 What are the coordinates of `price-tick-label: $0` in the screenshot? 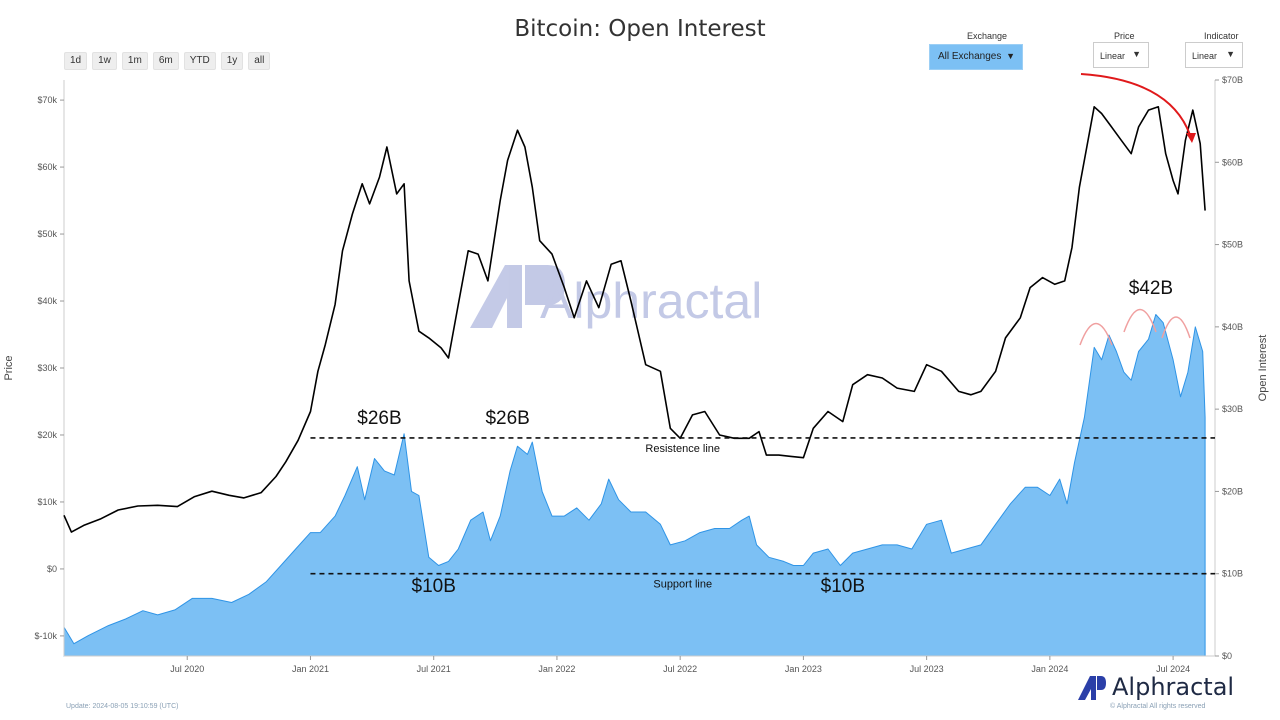 It's located at (52, 569).